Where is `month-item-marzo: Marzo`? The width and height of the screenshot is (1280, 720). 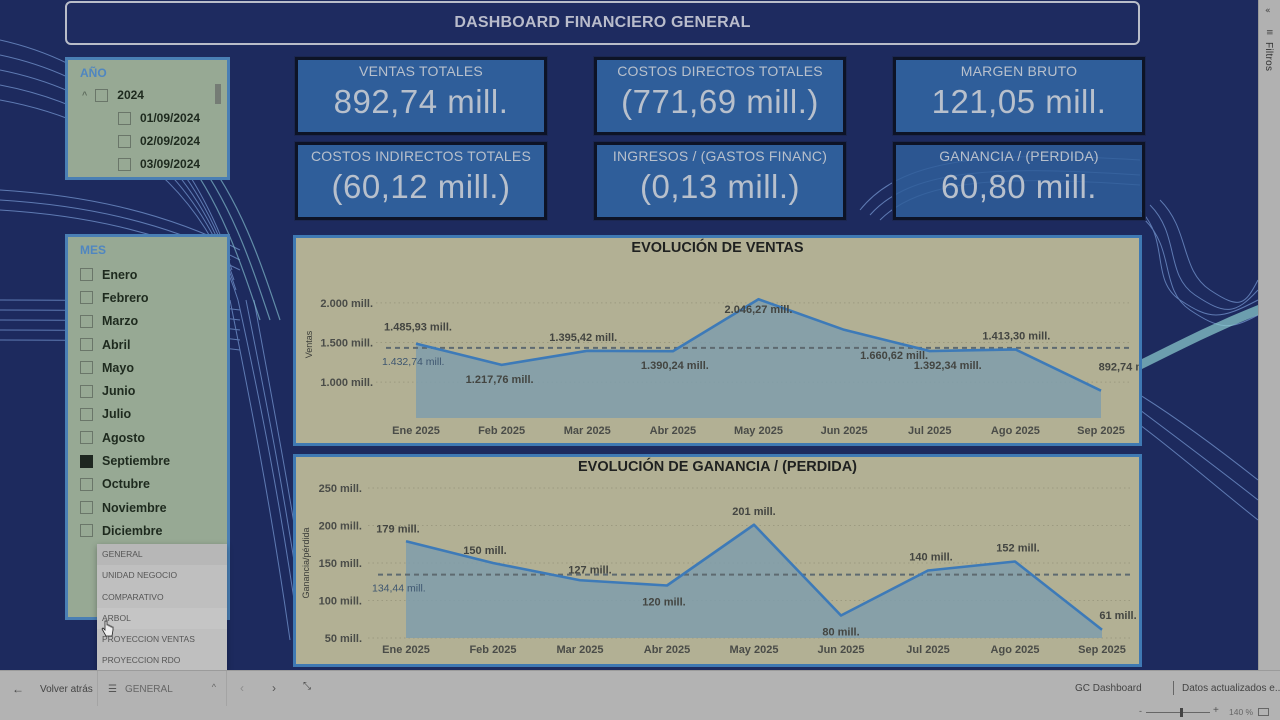
month-item-marzo: Marzo is located at coordinates (147, 321).